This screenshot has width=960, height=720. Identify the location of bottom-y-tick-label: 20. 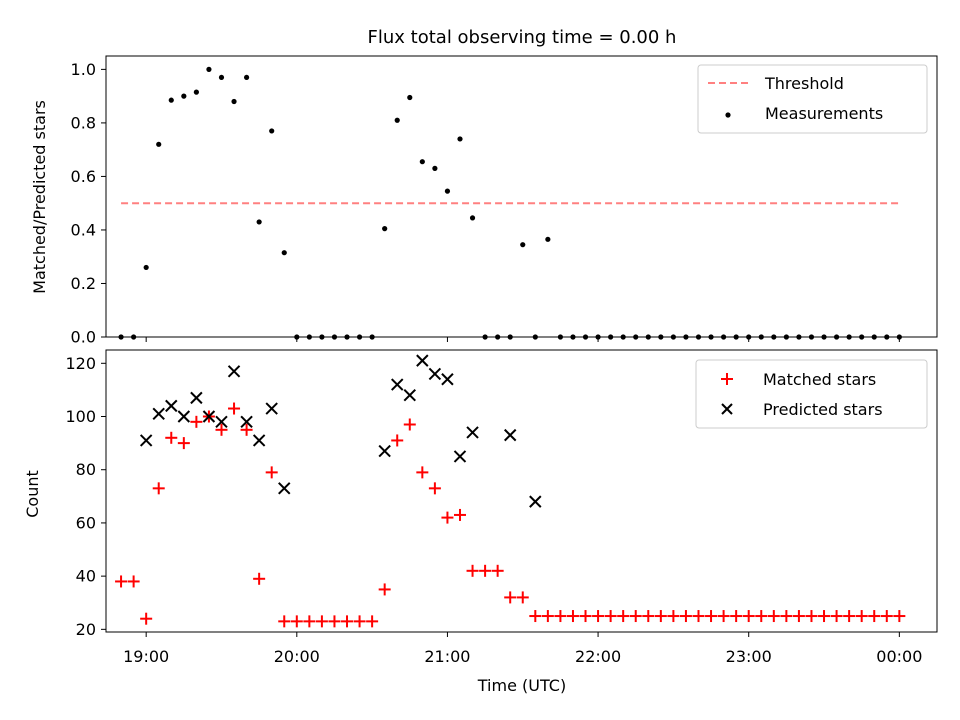
(86, 629).